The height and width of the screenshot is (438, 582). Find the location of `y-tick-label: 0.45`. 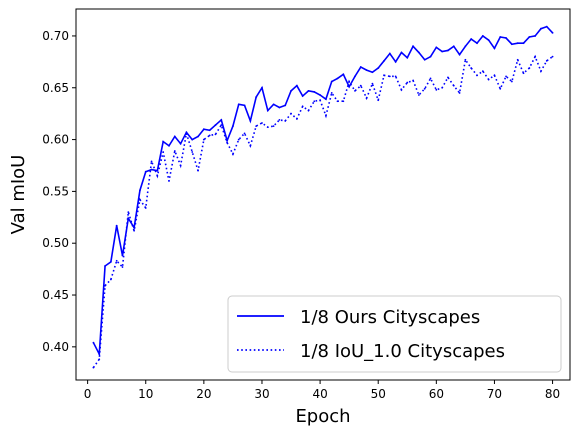

y-tick-label: 0.45 is located at coordinates (55, 295).